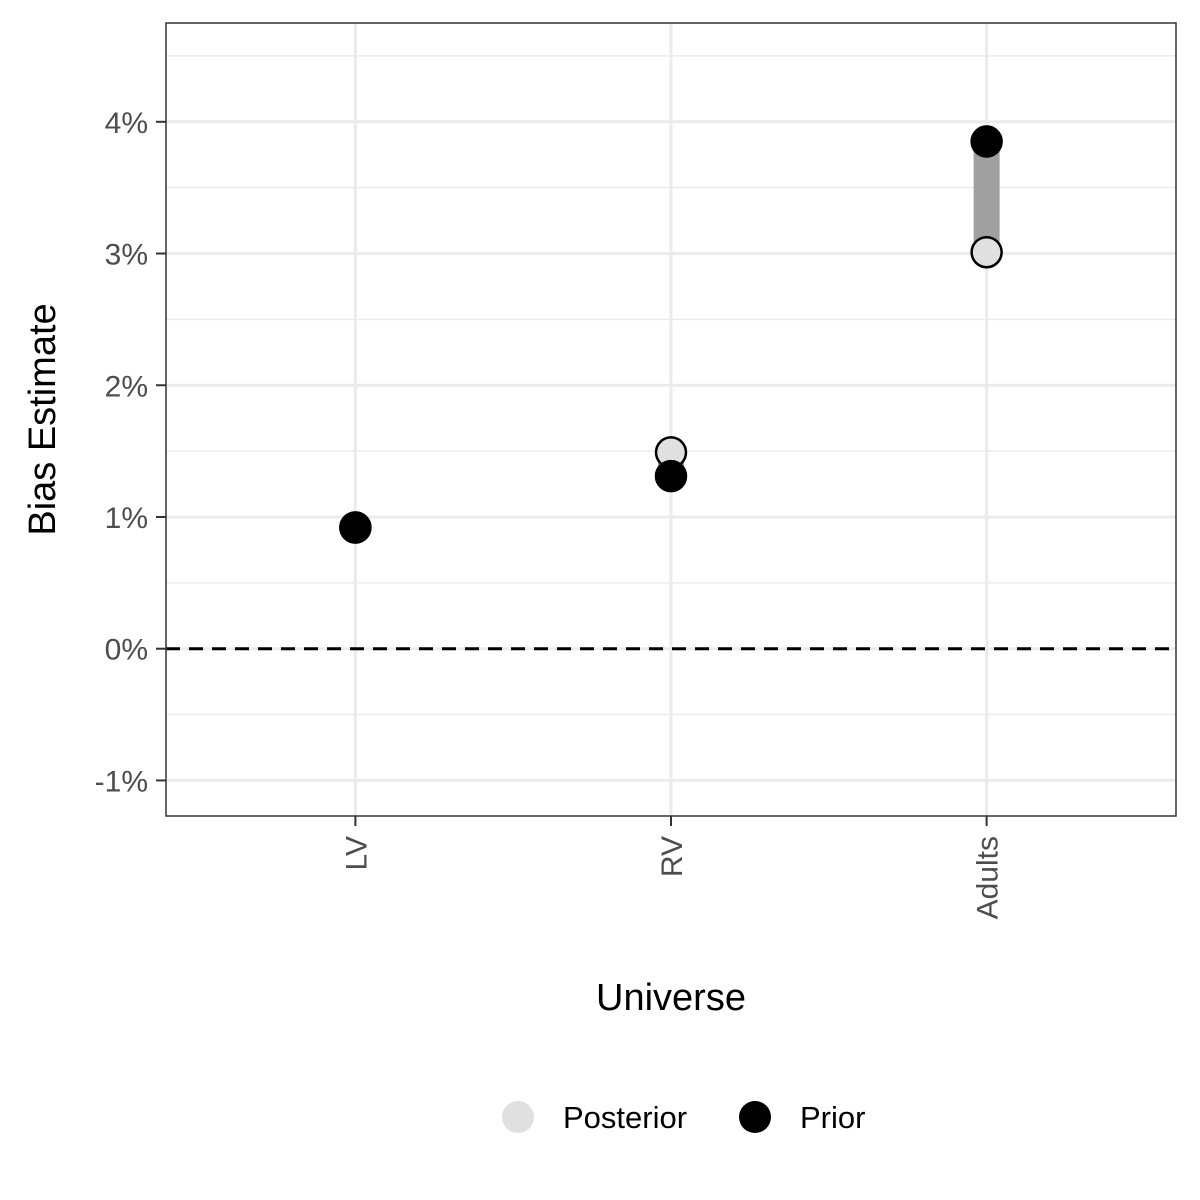  I want to click on posterior-legend-key, so click(518, 1117).